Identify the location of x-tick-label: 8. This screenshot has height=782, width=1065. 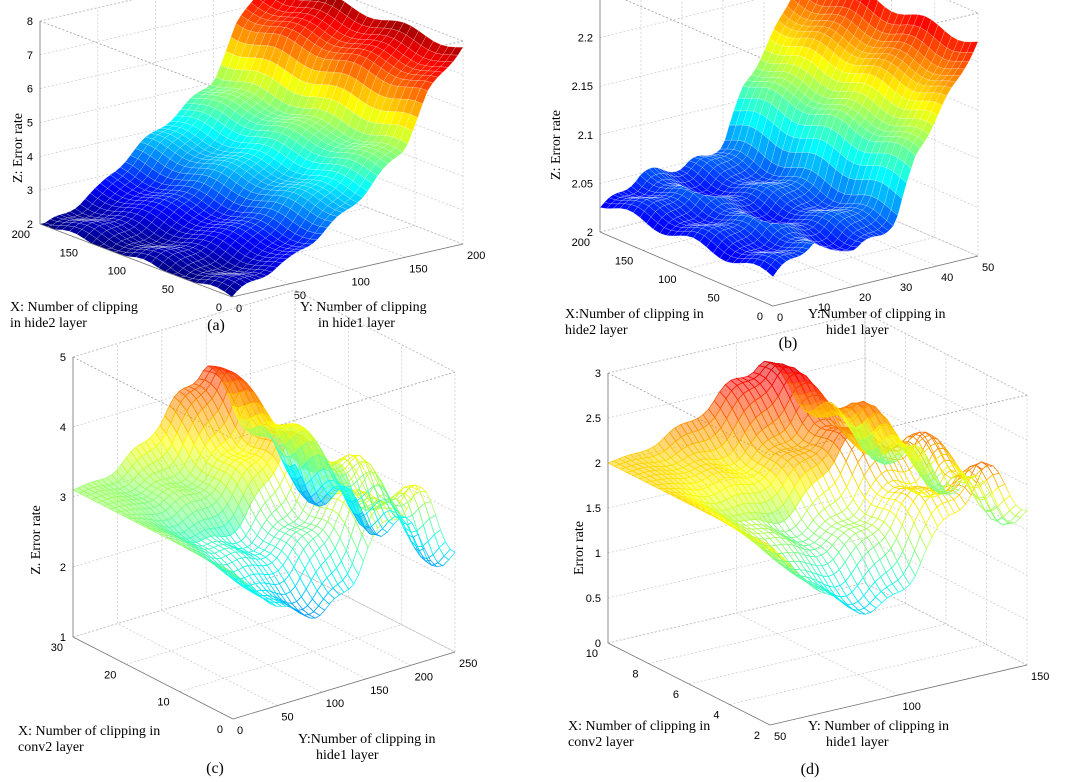
(635, 675).